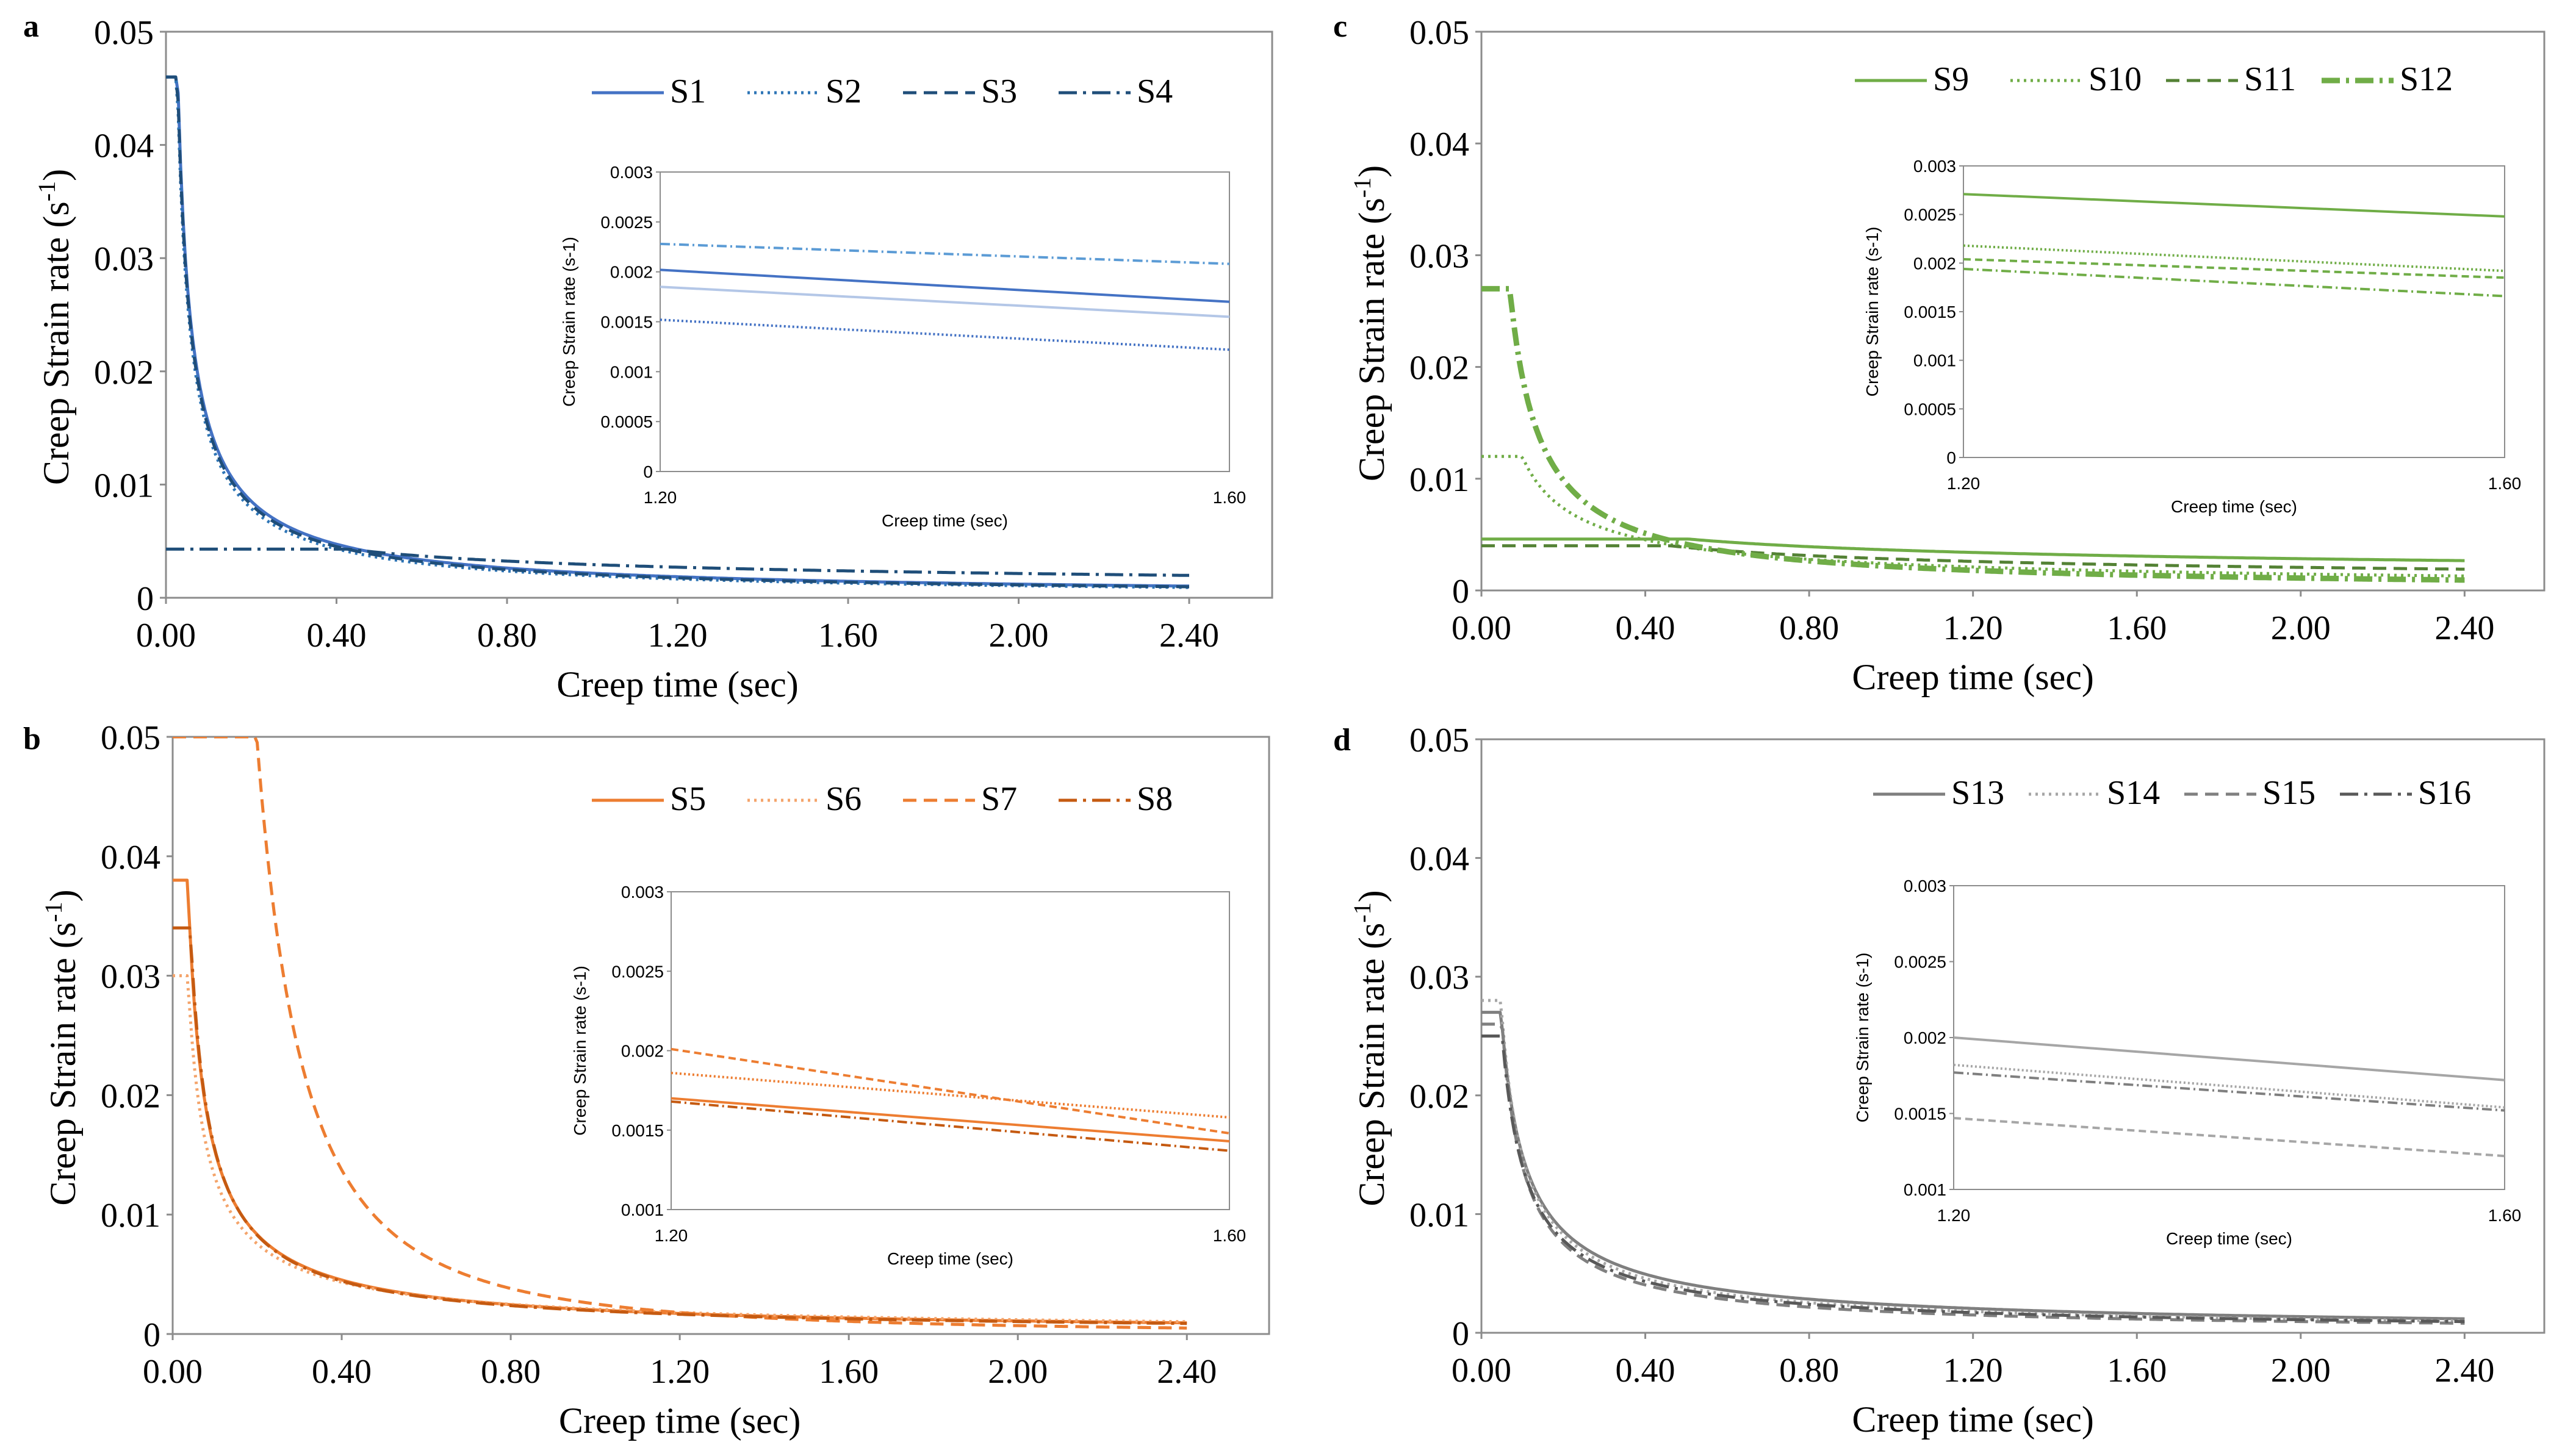 This screenshot has width=2551, height=1456. I want to click on legend-label-s11: S11, so click(2270, 79).